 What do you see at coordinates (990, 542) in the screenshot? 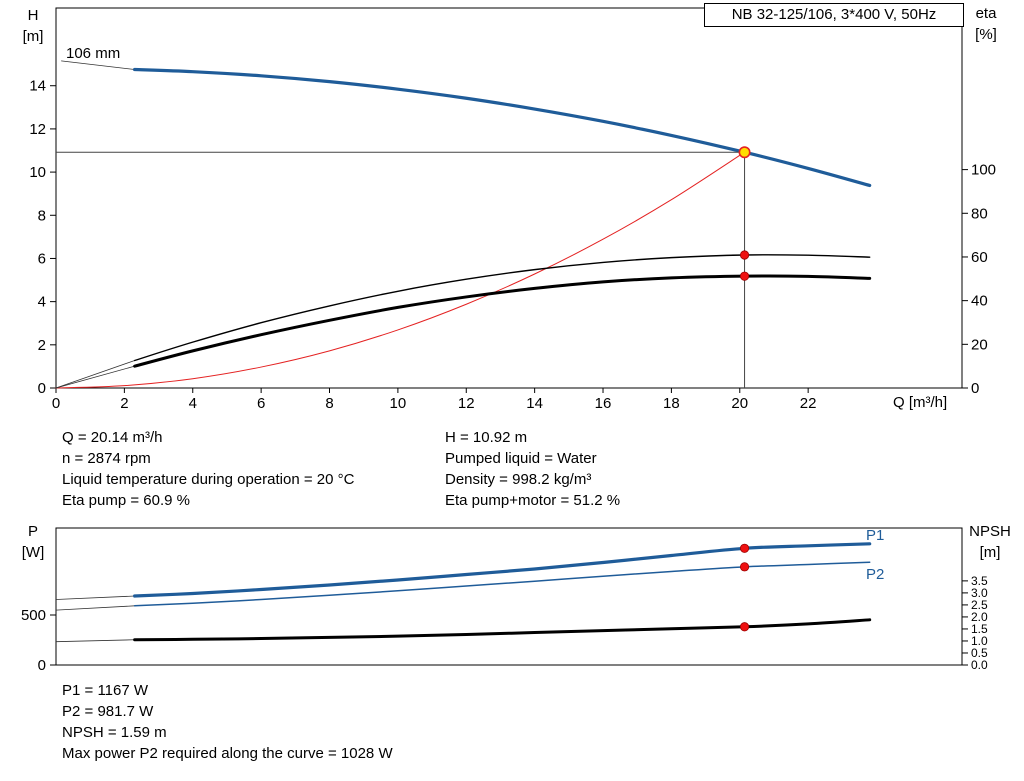
I see `npsh-axis-title: NPSH [m]` at bounding box center [990, 542].